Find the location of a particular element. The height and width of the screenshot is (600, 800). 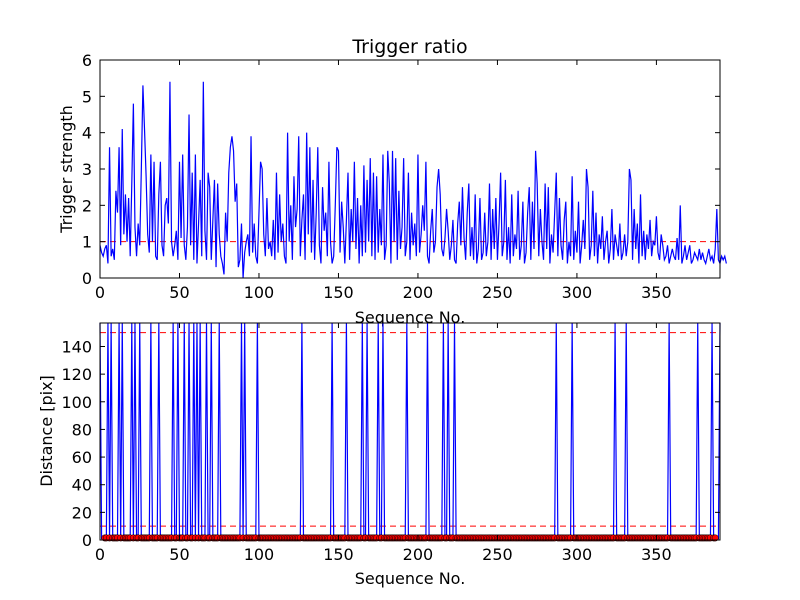

y-tick-label: 2 is located at coordinates (87, 205).